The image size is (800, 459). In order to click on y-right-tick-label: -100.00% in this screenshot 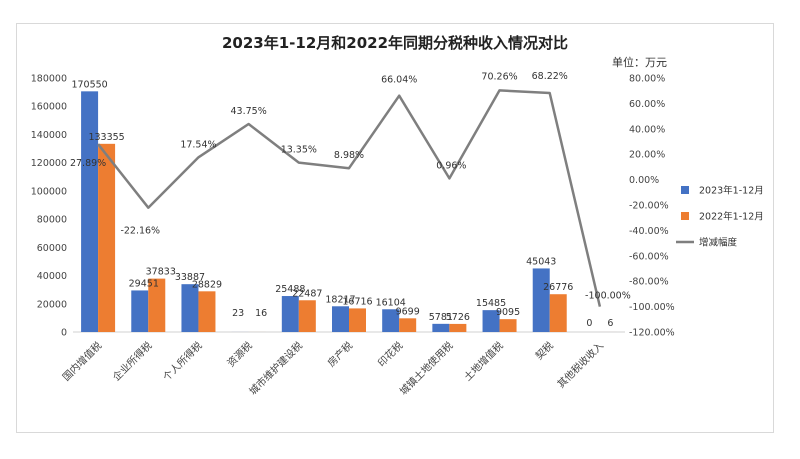, I will do `click(652, 307)`.